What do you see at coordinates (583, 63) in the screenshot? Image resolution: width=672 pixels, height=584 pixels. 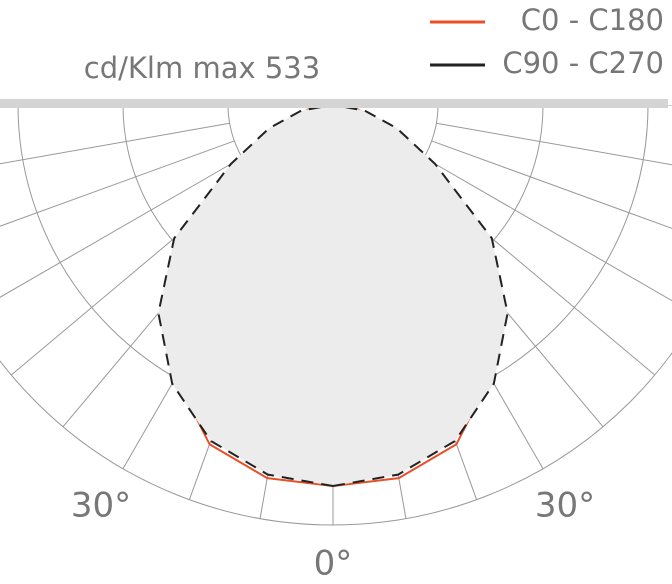 I see `legend-label: C90 - C270` at bounding box center [583, 63].